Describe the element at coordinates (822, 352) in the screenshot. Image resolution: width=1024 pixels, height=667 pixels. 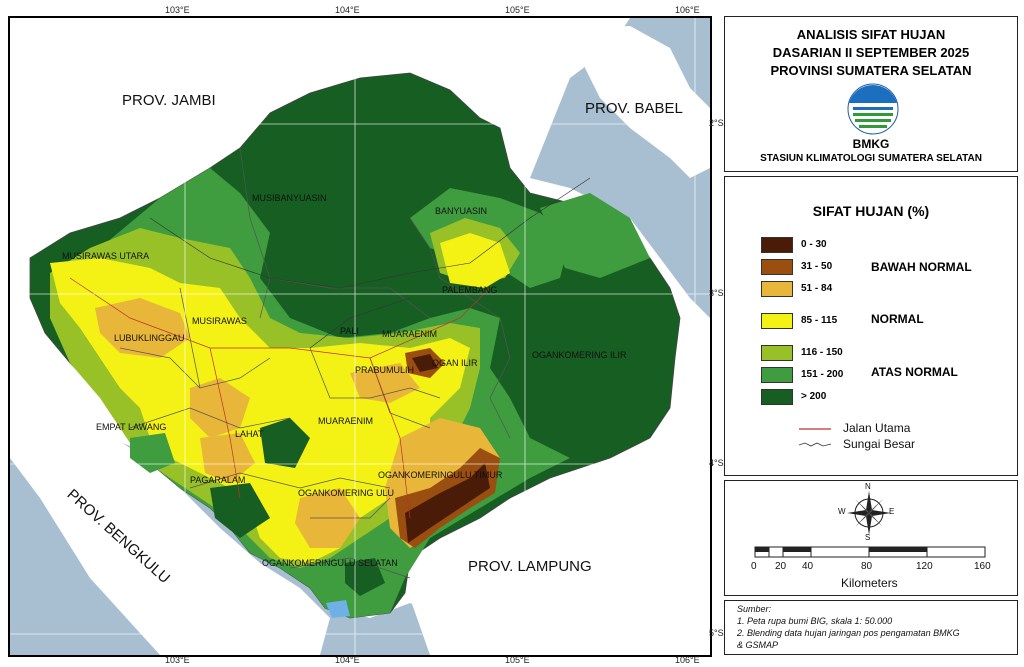
I see `legend-label: 116 - 150` at that location.